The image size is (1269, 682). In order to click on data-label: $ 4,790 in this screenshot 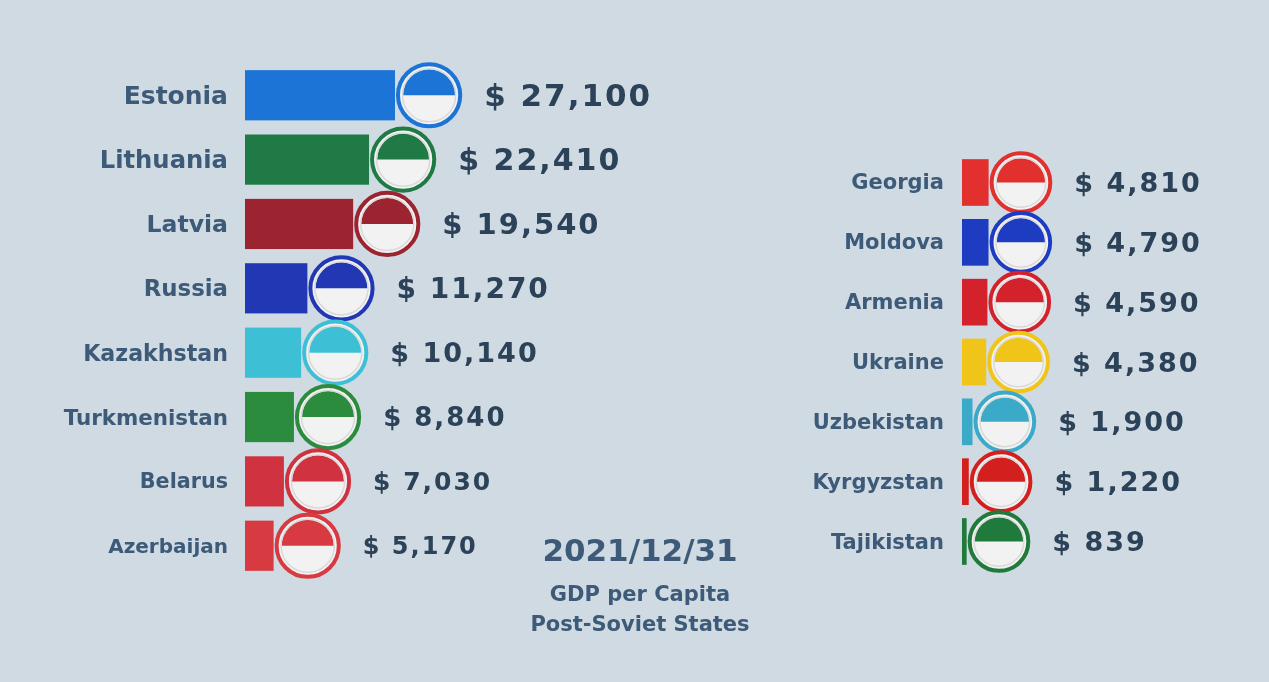, I will do `click(1138, 242)`.